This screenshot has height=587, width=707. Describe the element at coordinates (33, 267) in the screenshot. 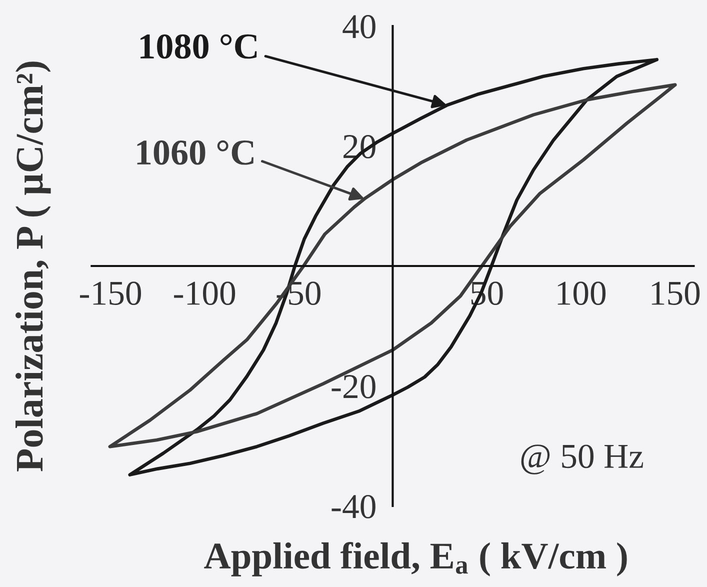

I see `y-axis-title: Polarization, P ( µC/cm²)` at that location.